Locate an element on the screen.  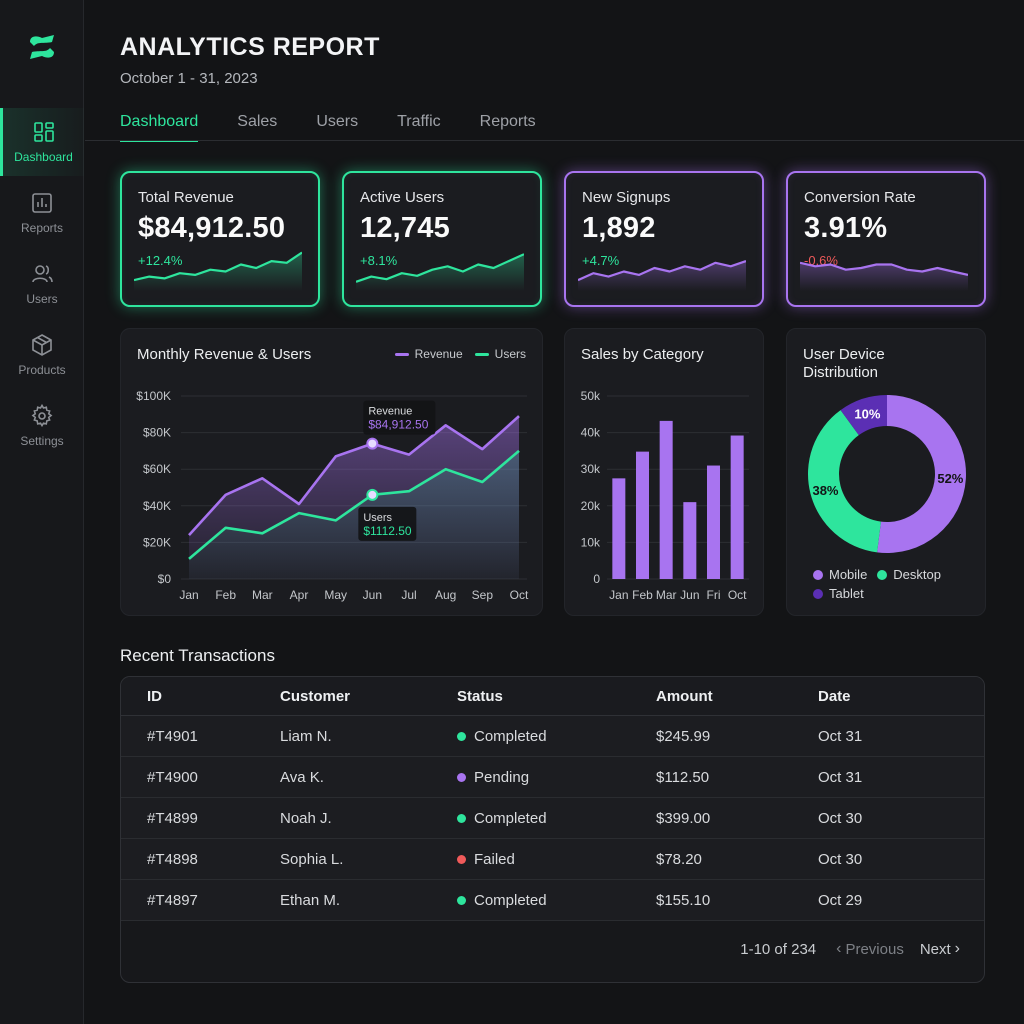
kpi-label: New Signups is located at coordinates (626, 197).